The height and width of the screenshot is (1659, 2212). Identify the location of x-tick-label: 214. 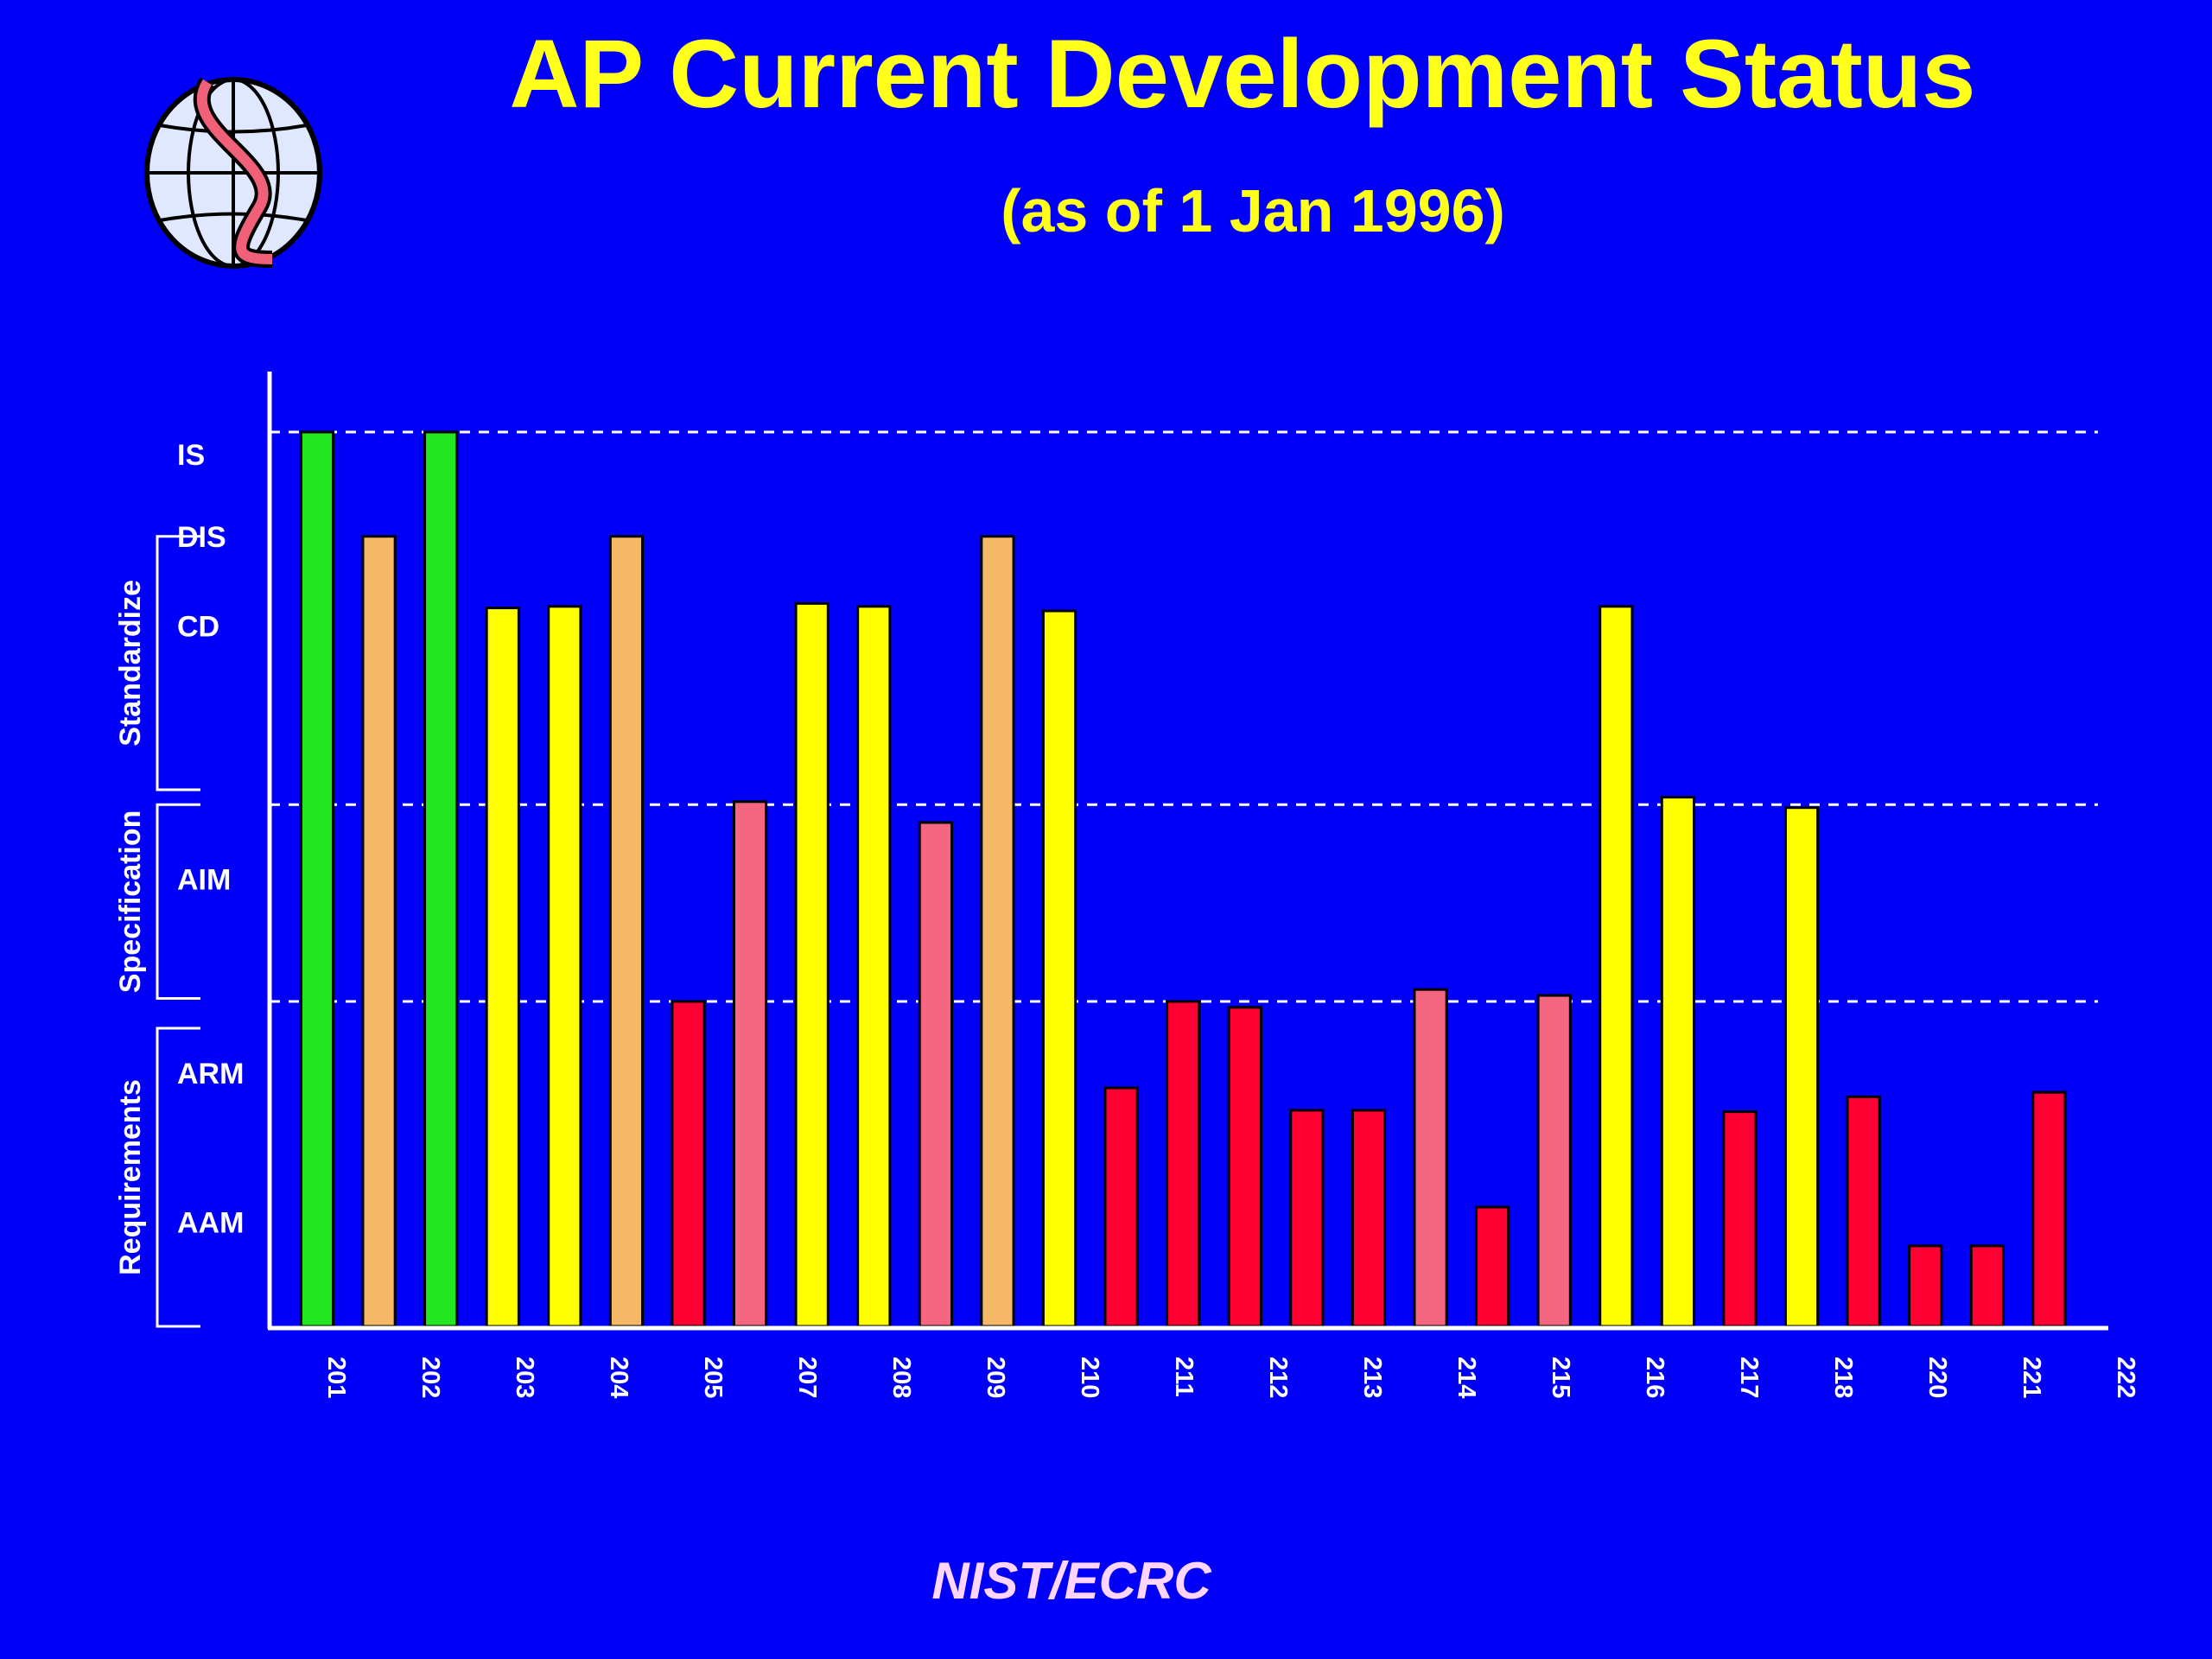
(1466, 1377).